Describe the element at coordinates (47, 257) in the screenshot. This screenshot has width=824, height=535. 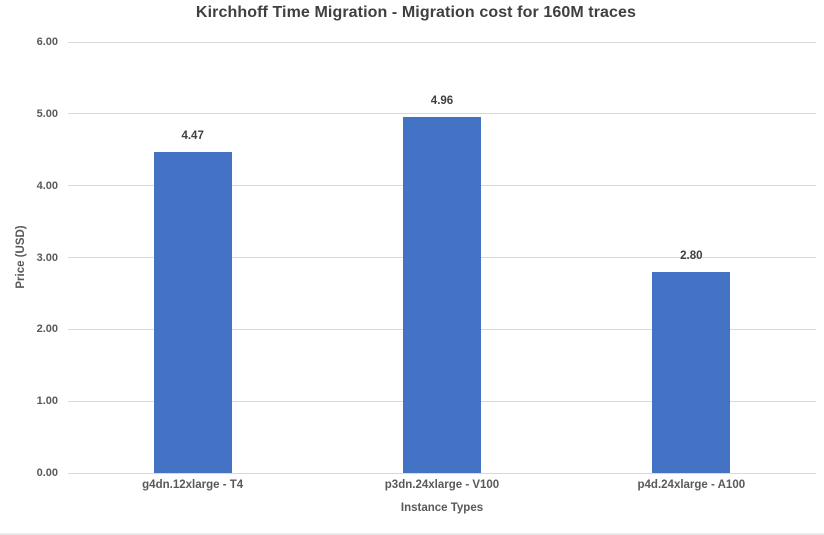
I see `y-tick-label: 3.00` at that location.